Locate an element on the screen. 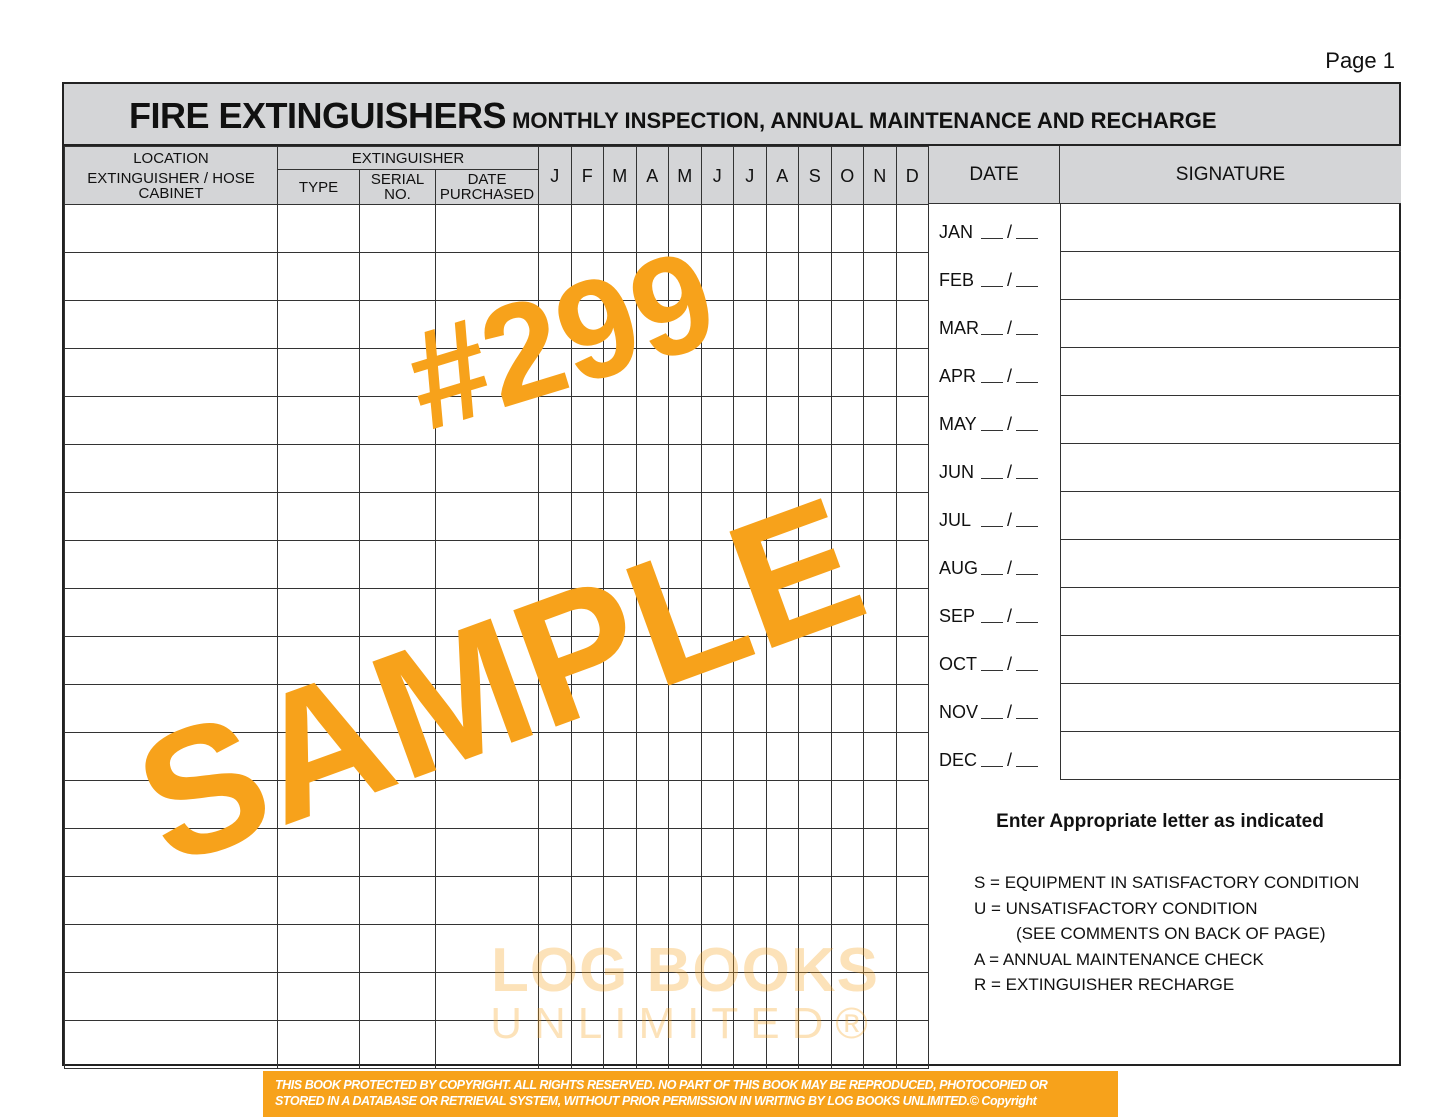 Image resolution: width=1445 pixels, height=1117 pixels. date-entry: DEC / is located at coordinates (989, 760).